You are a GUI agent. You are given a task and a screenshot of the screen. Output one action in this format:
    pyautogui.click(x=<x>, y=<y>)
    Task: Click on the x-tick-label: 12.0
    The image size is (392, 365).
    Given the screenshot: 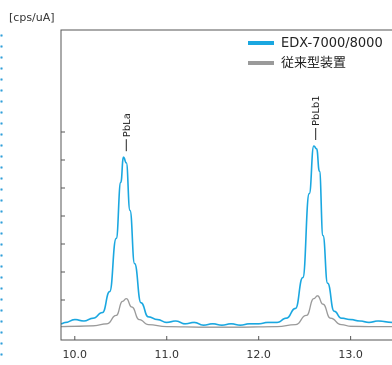 What is the action you would take?
    pyautogui.click(x=258, y=354)
    